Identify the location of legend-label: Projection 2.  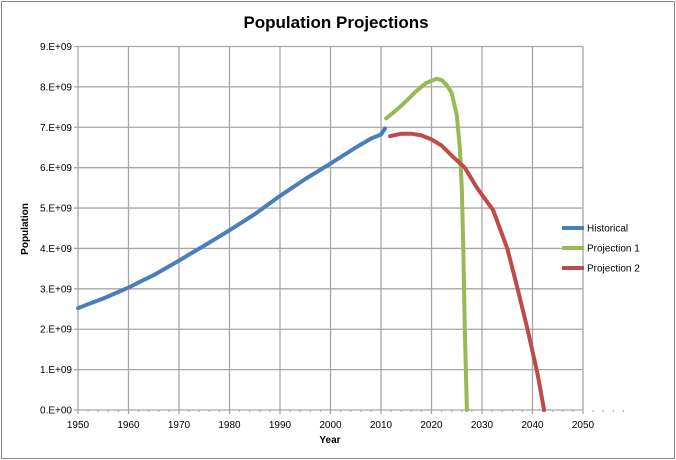
(613, 269).